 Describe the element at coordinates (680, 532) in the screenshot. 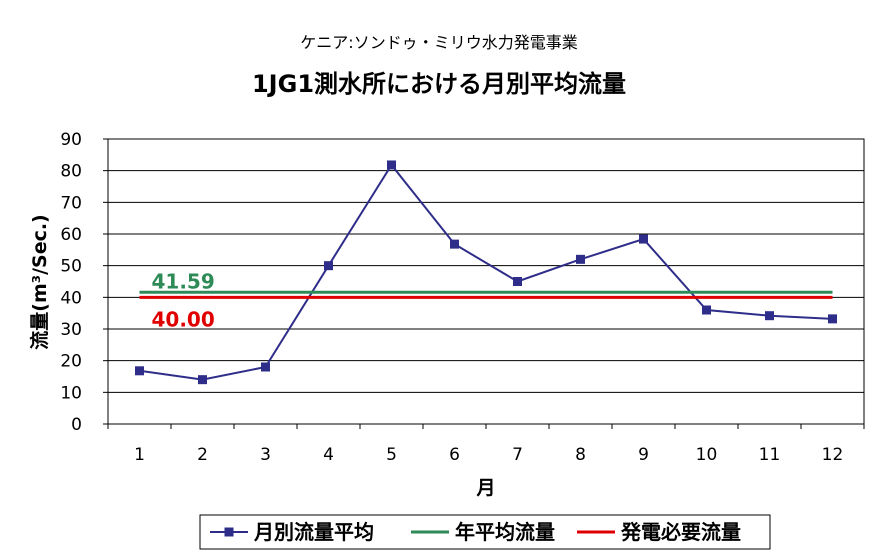

I see `legend-label: 発電必要流量` at that location.